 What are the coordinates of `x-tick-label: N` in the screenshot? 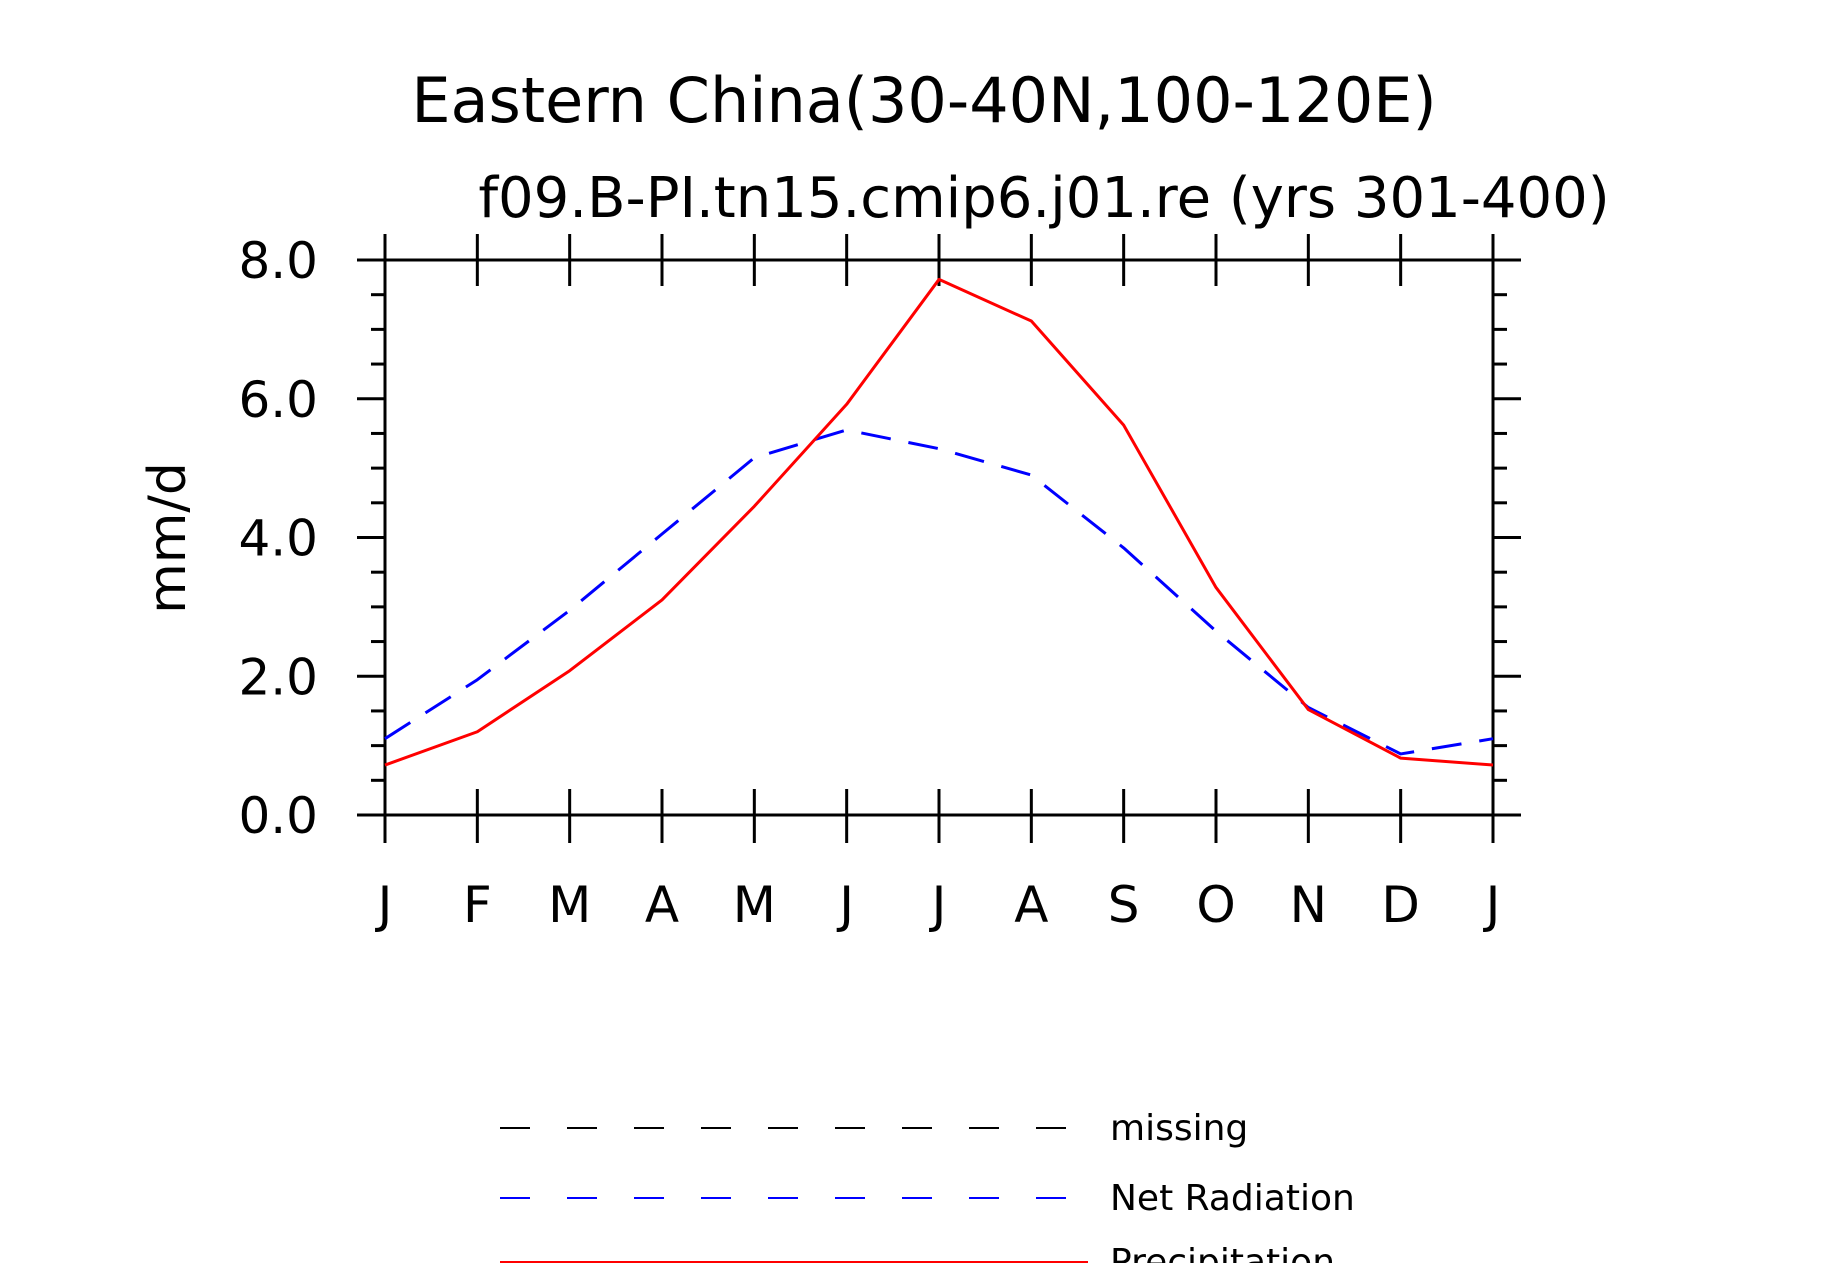 It's located at (1308, 905).